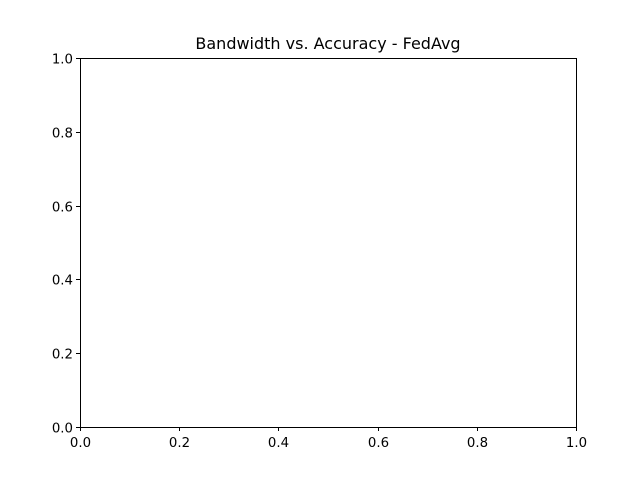  Describe the element at coordinates (62, 281) in the screenshot. I see `y-tick-label: 0.4` at that location.